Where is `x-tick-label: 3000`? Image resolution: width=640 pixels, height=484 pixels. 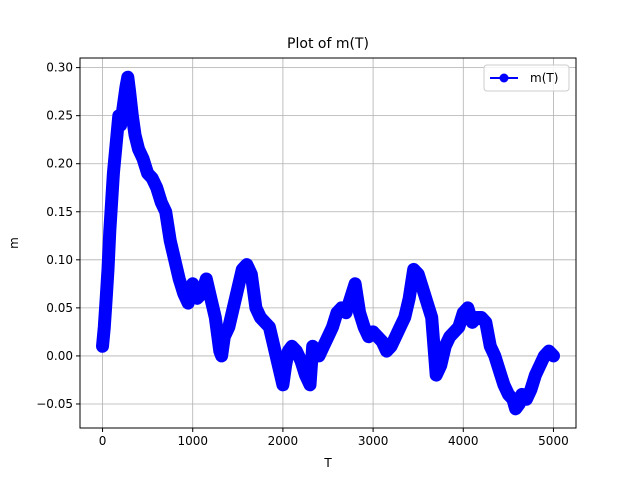
x-tick-label: 3000 is located at coordinates (373, 441).